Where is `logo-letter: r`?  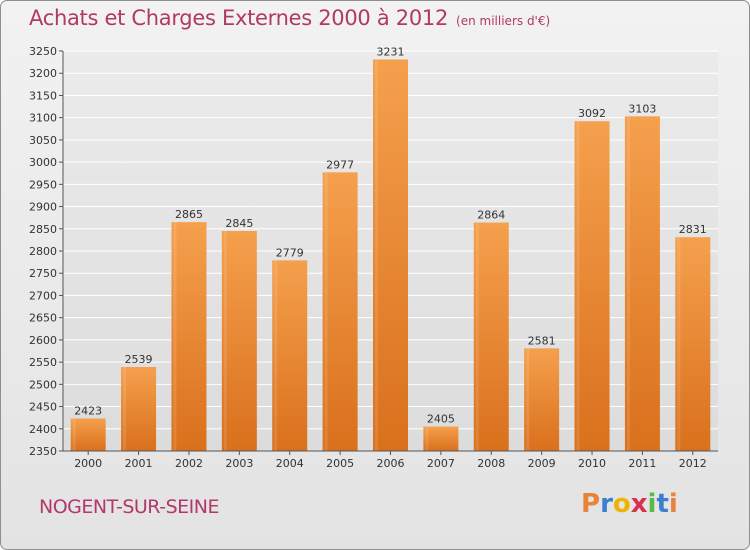 logo-letter: r is located at coordinates (606, 504).